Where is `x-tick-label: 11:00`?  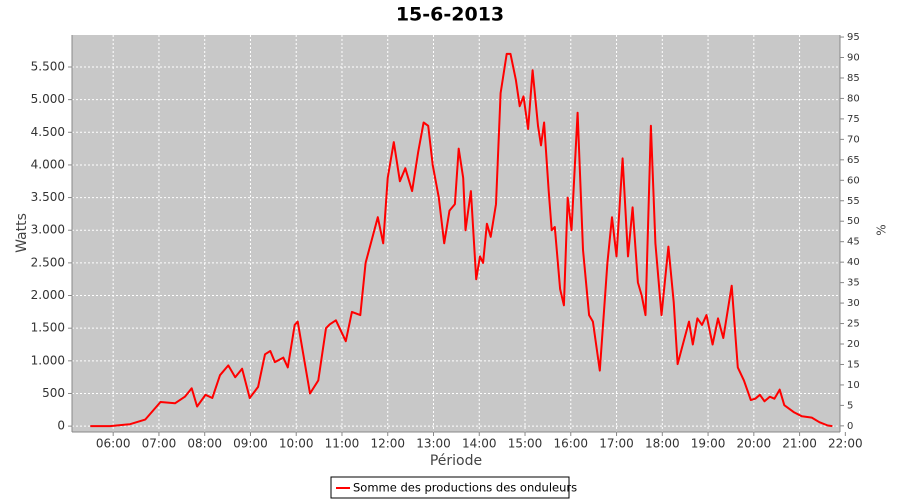
x-tick-label: 11:00 is located at coordinates (342, 444).